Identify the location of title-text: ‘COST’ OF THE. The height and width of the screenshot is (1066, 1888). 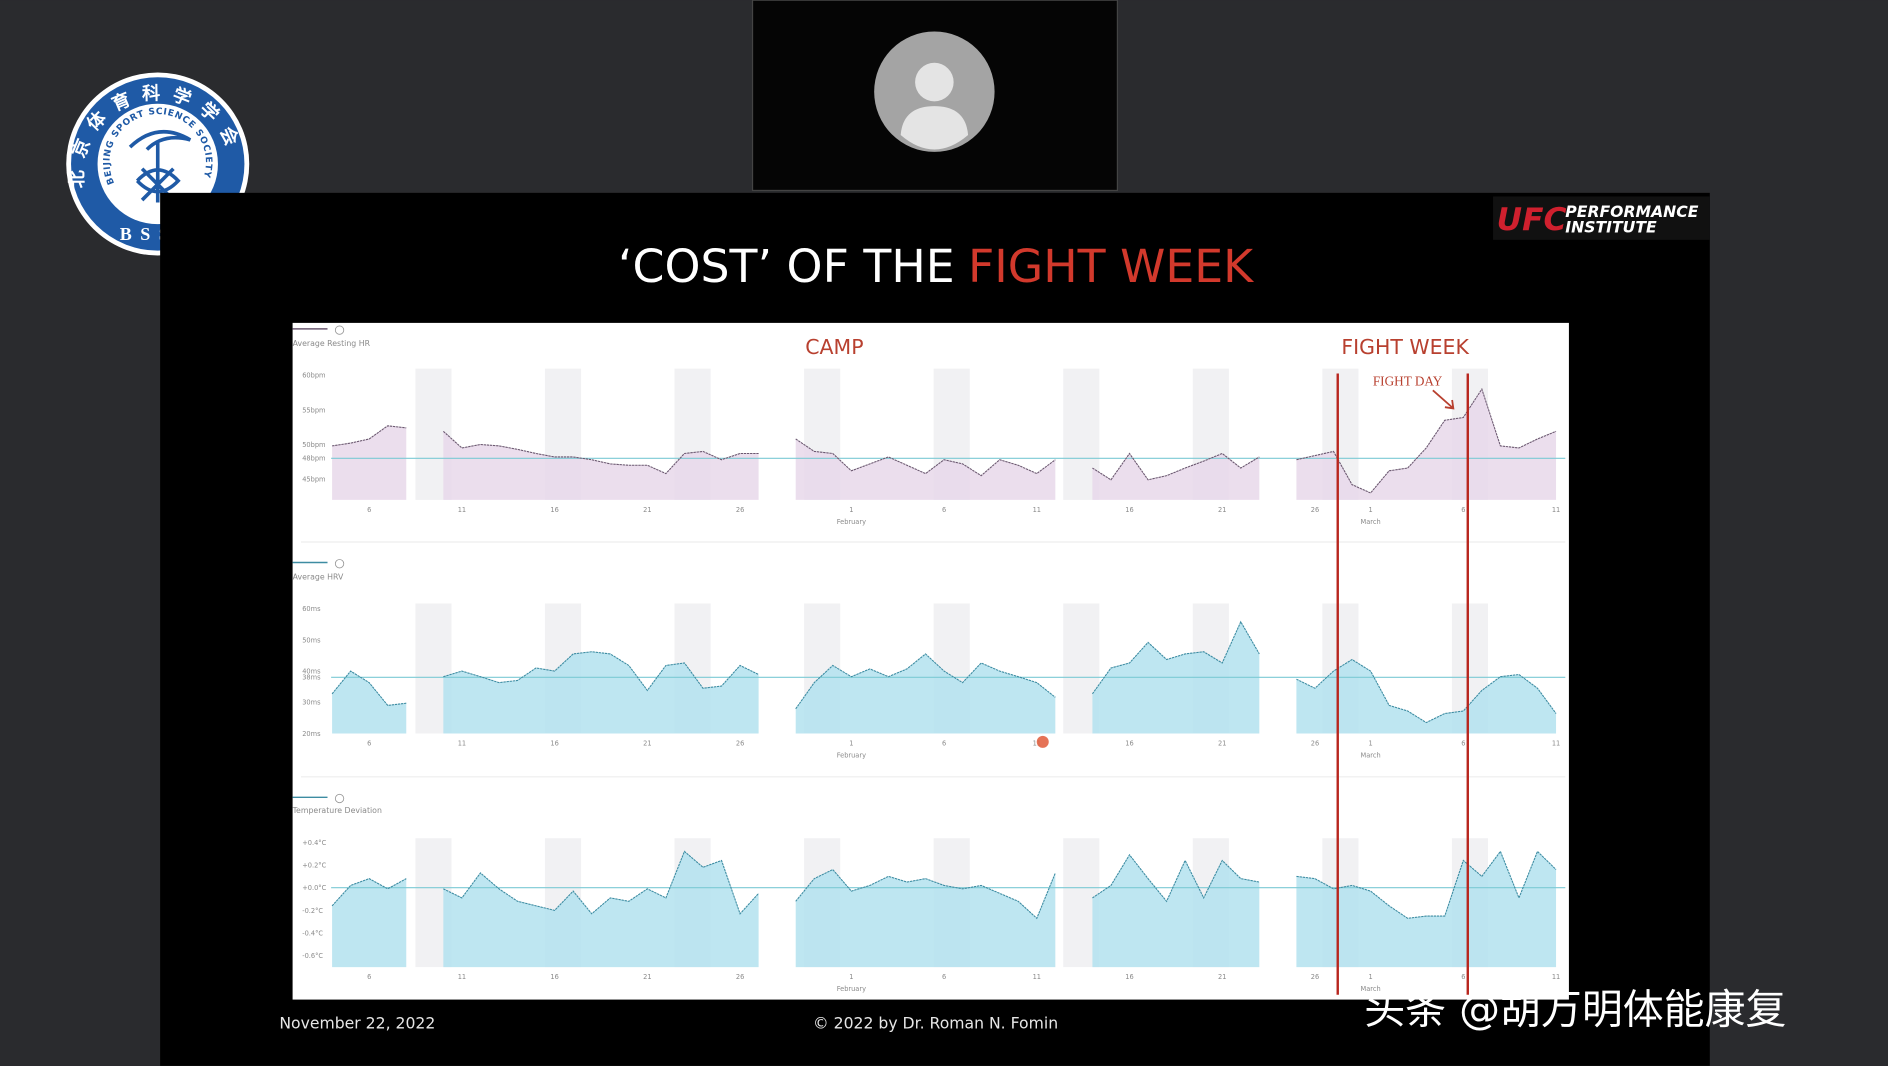
(786, 266).